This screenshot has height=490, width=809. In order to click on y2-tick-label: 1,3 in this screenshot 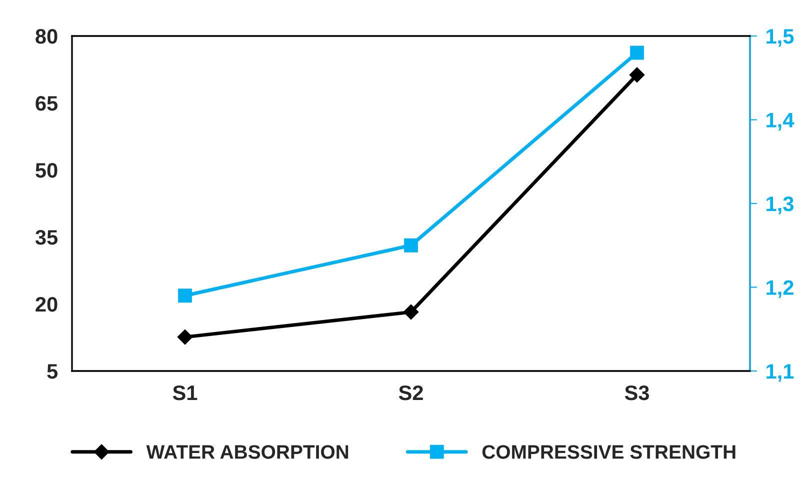, I will do `click(780, 205)`.